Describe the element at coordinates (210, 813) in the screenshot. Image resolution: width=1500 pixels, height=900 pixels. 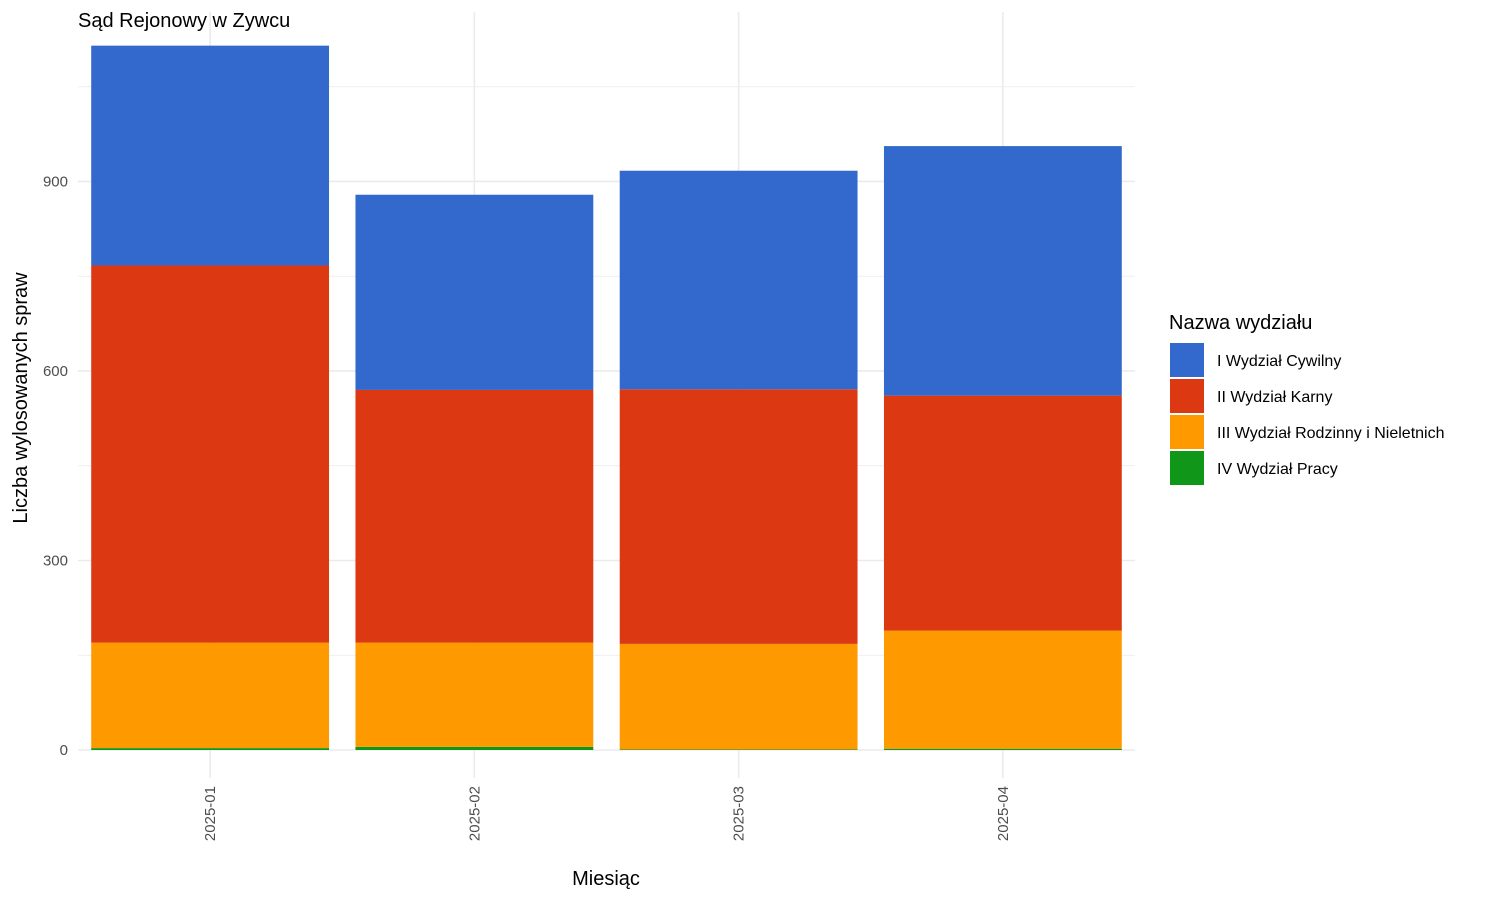
I see `x-tick-label: 2025-01` at that location.